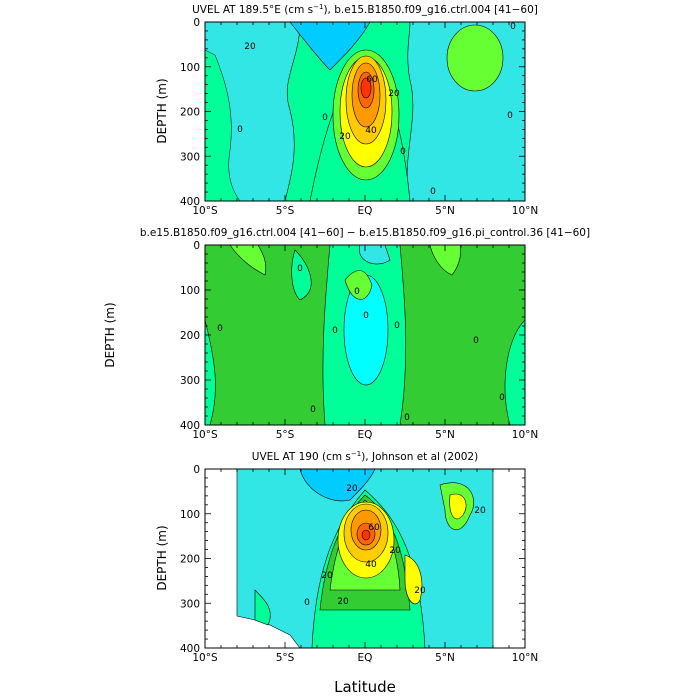  I want to click on panel-1-contour-label: 40, so click(371, 131).